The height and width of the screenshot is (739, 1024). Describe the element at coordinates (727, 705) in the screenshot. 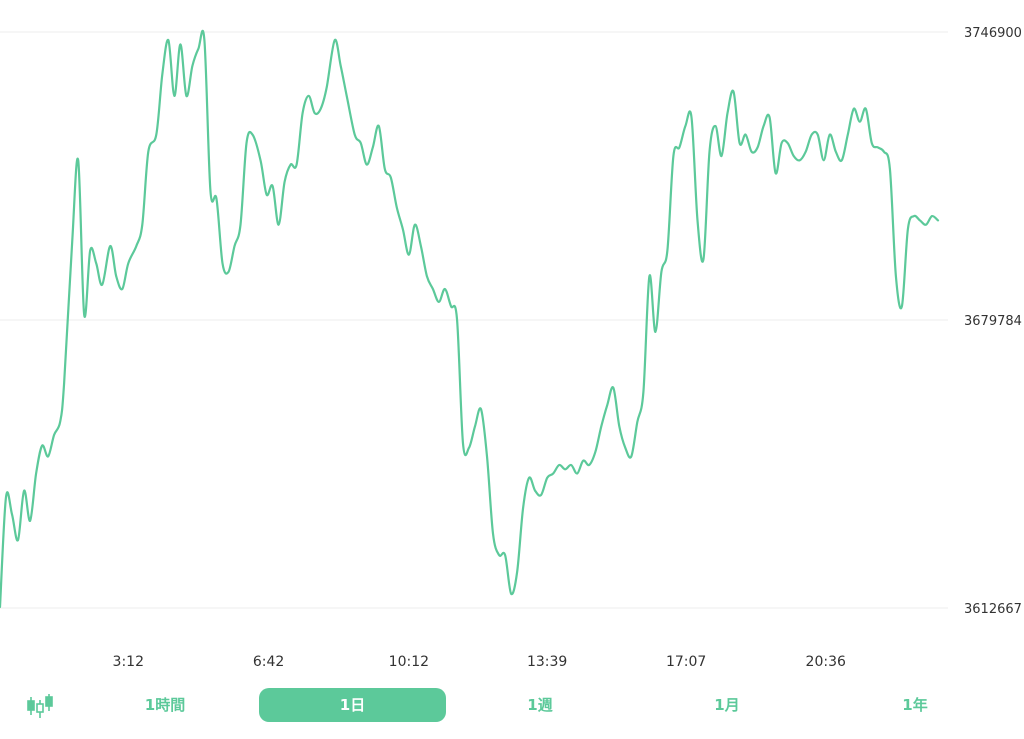

I see `timeframe-1m-button: 1月` at that location.